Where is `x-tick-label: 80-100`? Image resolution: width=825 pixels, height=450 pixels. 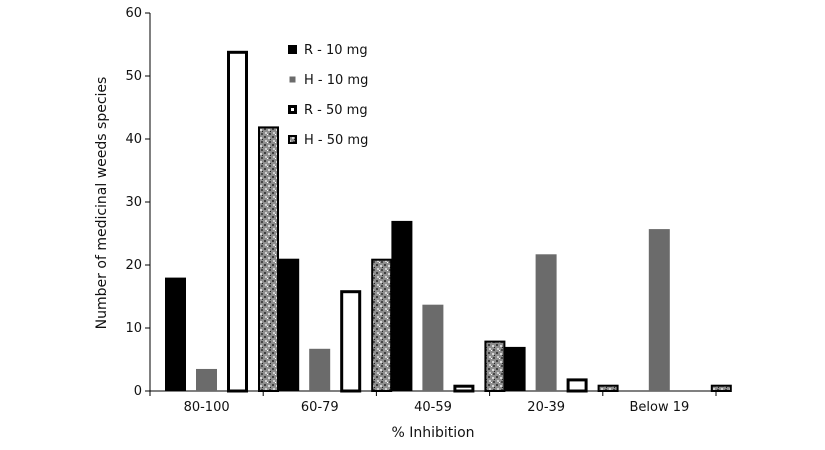
x-tick-label: 80-100 is located at coordinates (207, 407).